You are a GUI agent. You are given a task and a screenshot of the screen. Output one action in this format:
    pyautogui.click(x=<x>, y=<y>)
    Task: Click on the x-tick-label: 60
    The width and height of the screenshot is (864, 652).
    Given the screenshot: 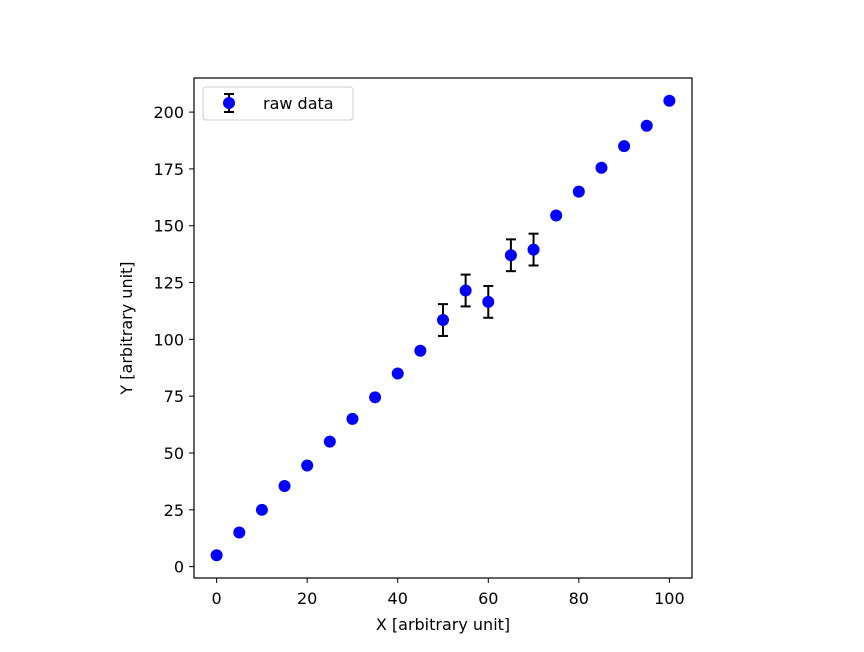 What is the action you would take?
    pyautogui.click(x=488, y=598)
    